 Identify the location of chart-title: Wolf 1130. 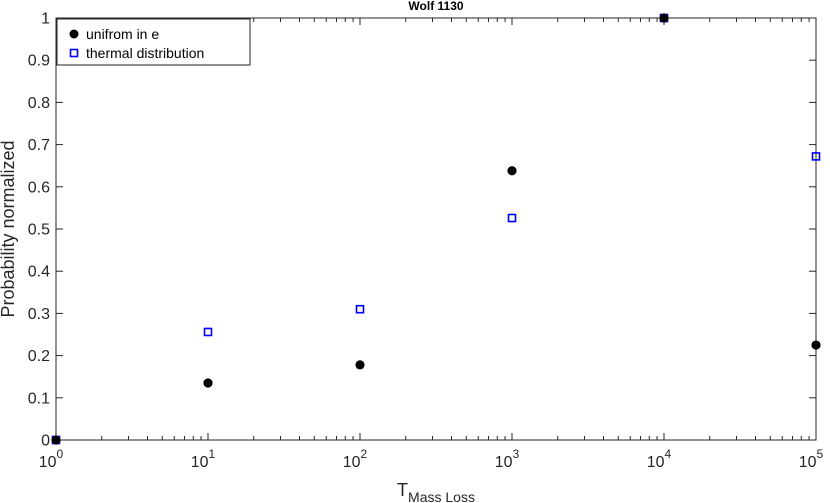
(435, 6).